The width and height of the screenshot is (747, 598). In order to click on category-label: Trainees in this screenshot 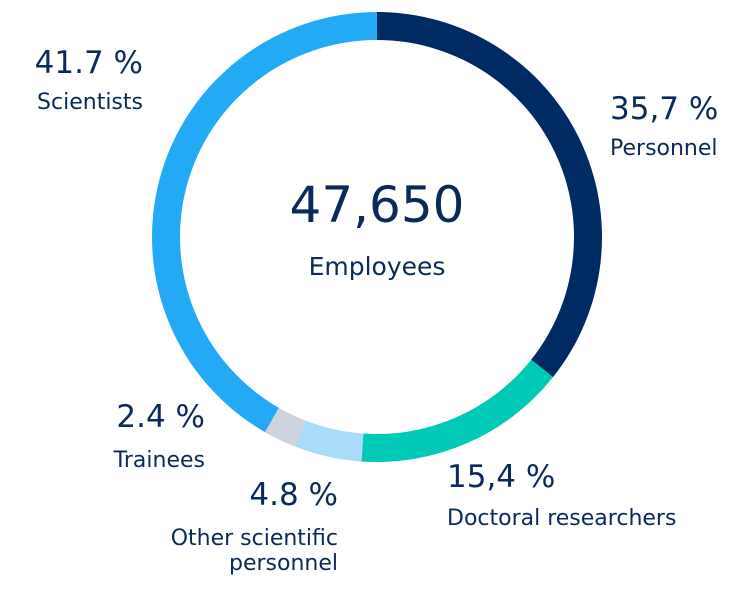, I will do `click(159, 460)`.